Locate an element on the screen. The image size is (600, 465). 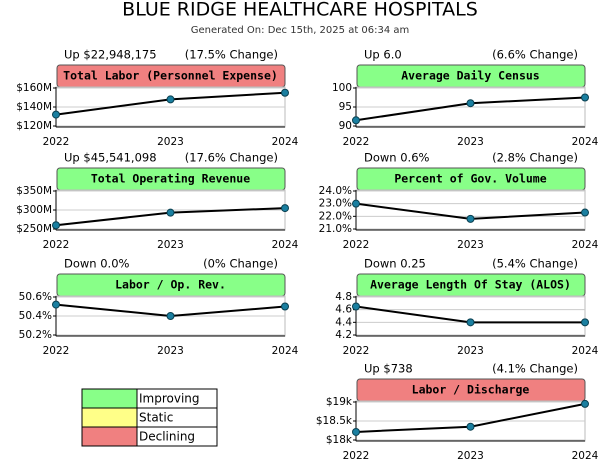
chart-title: Labor / Discharge is located at coordinates (471, 390).